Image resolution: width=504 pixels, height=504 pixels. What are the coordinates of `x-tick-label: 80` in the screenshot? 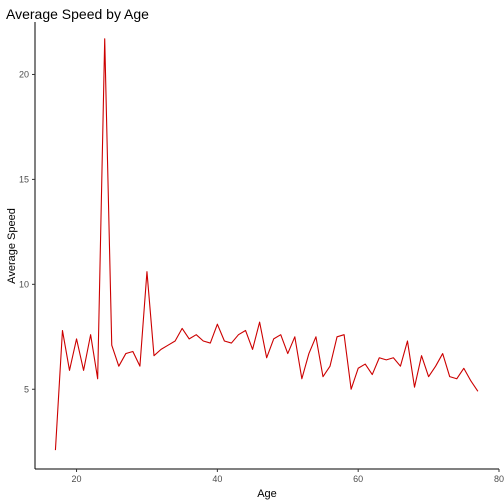 It's located at (499, 479).